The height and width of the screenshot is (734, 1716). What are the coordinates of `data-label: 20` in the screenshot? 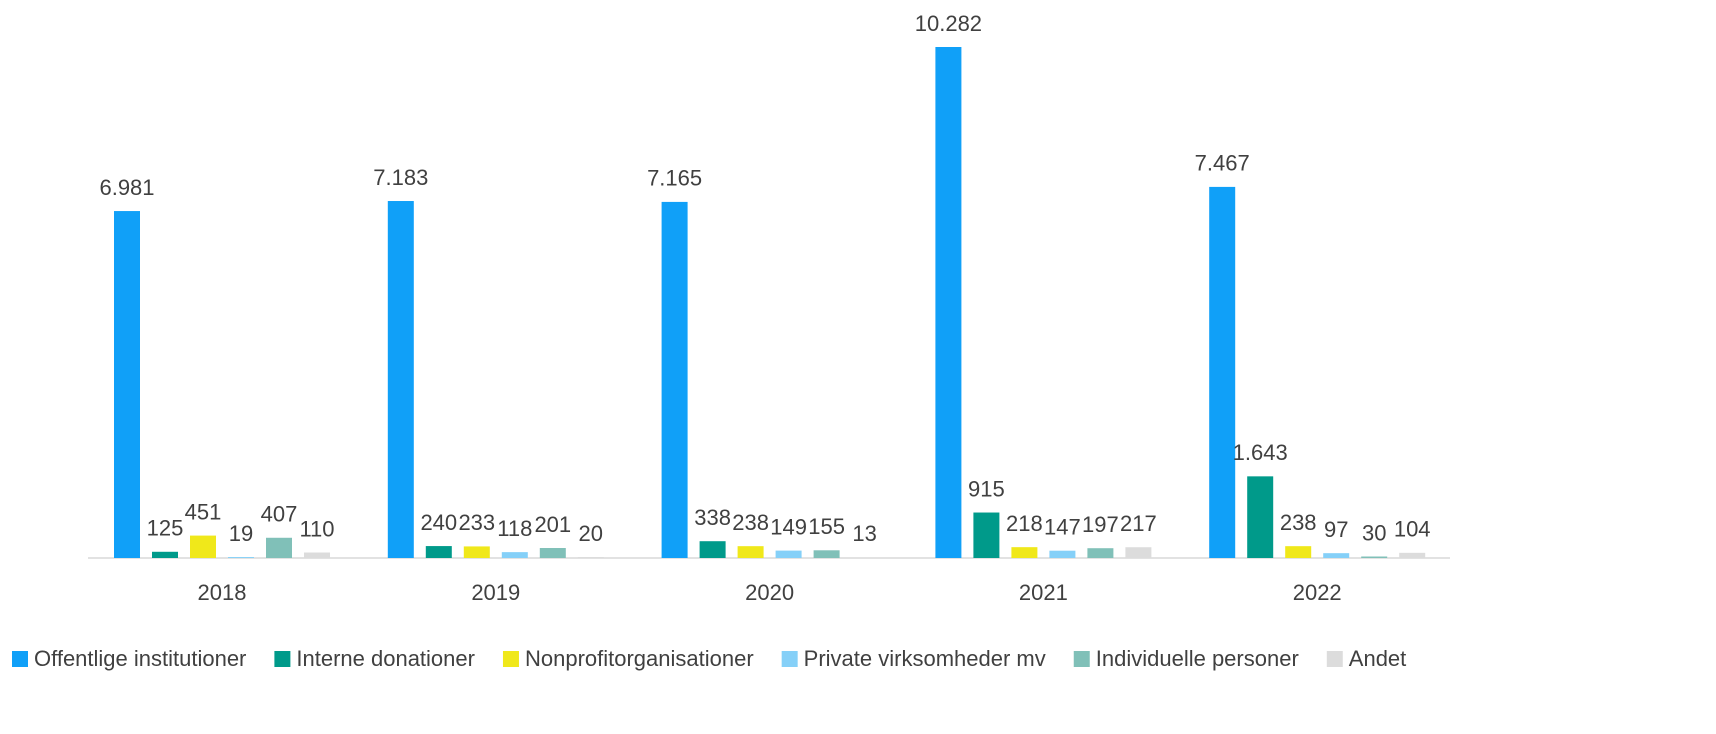 It's located at (591, 533).